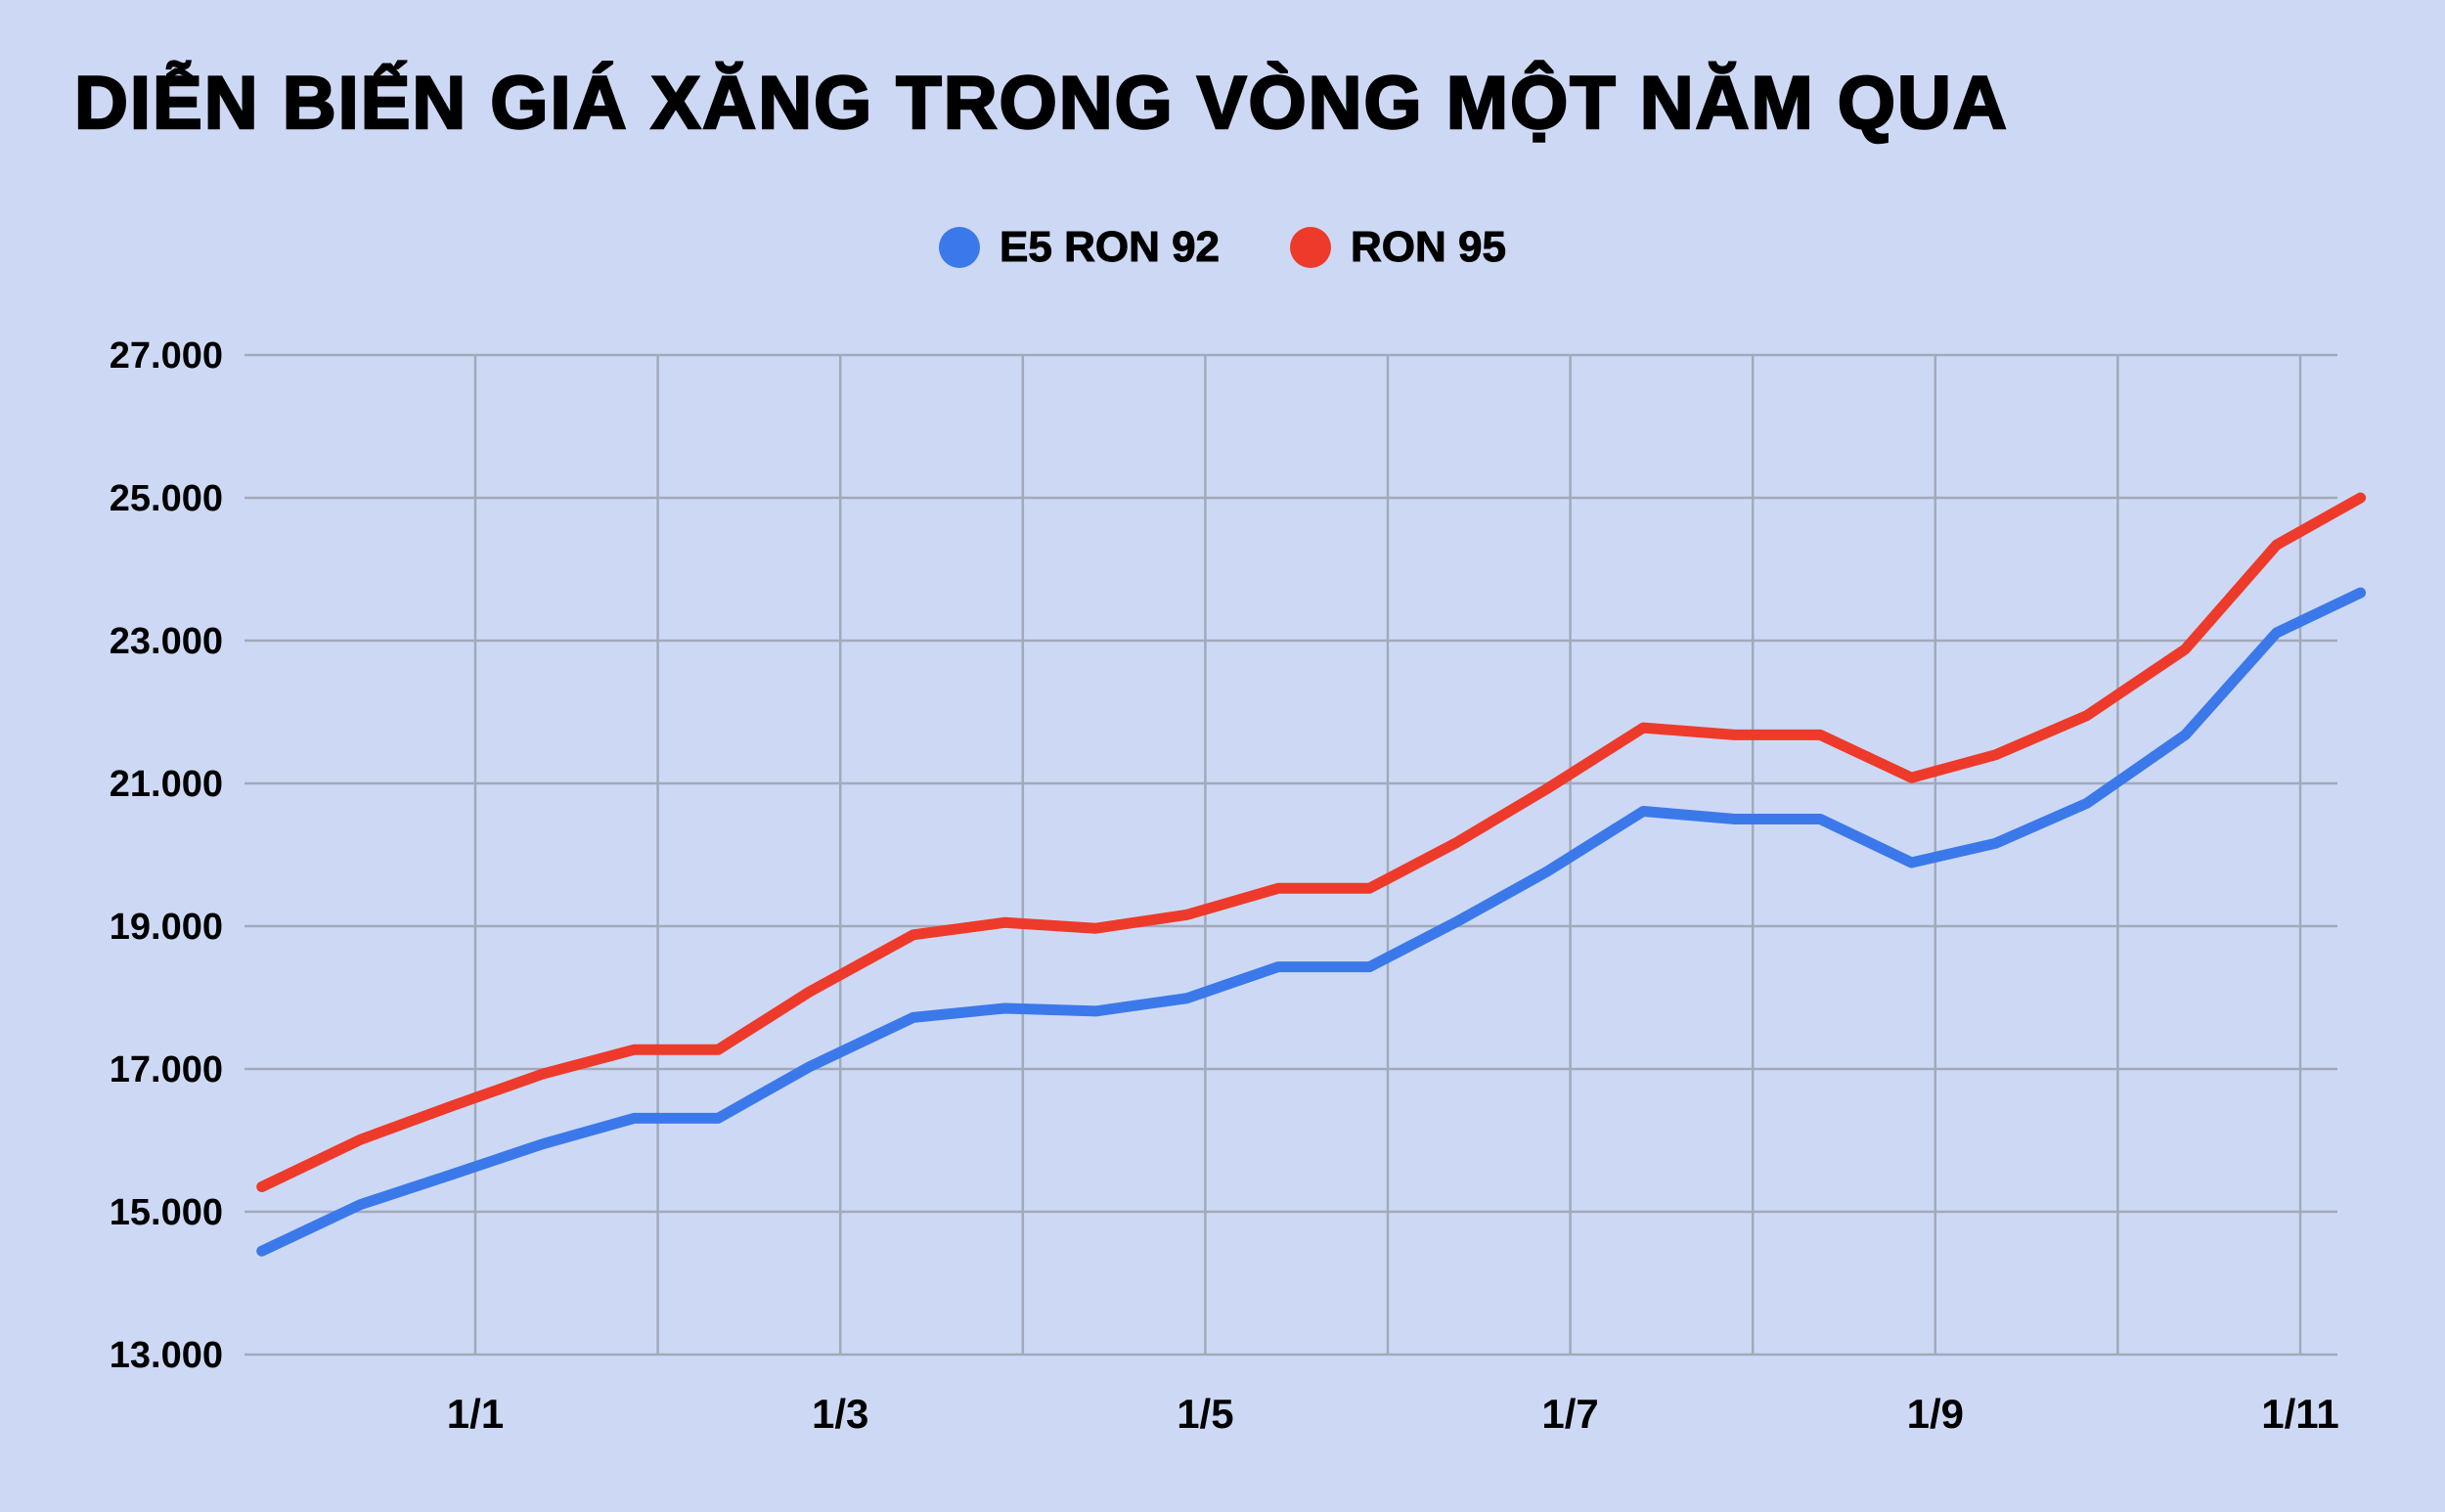 Image resolution: width=2445 pixels, height=1512 pixels. What do you see at coordinates (166, 928) in the screenshot?
I see `svg-text: 19.000` at bounding box center [166, 928].